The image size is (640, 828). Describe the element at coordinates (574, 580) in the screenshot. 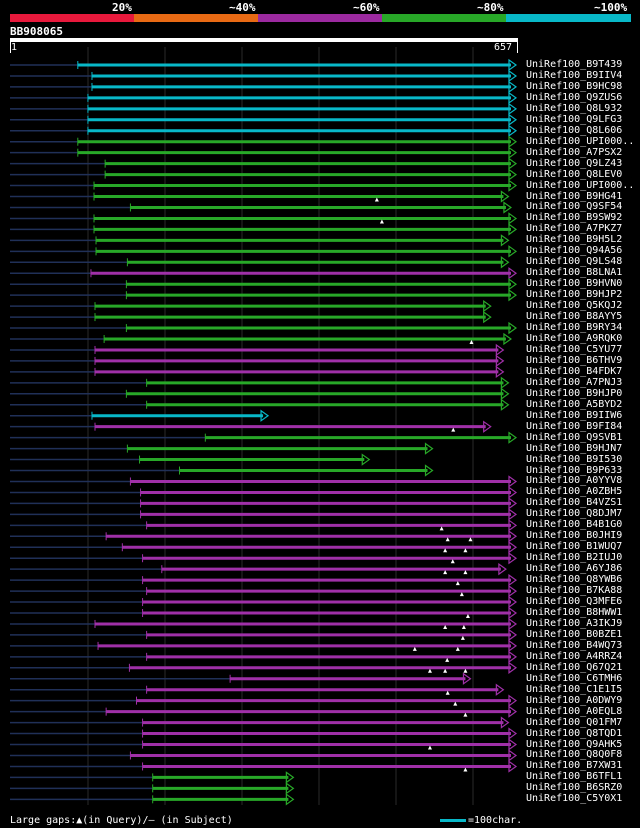

I see `hit-label: UniRef100_Q8YWB6` at that location.